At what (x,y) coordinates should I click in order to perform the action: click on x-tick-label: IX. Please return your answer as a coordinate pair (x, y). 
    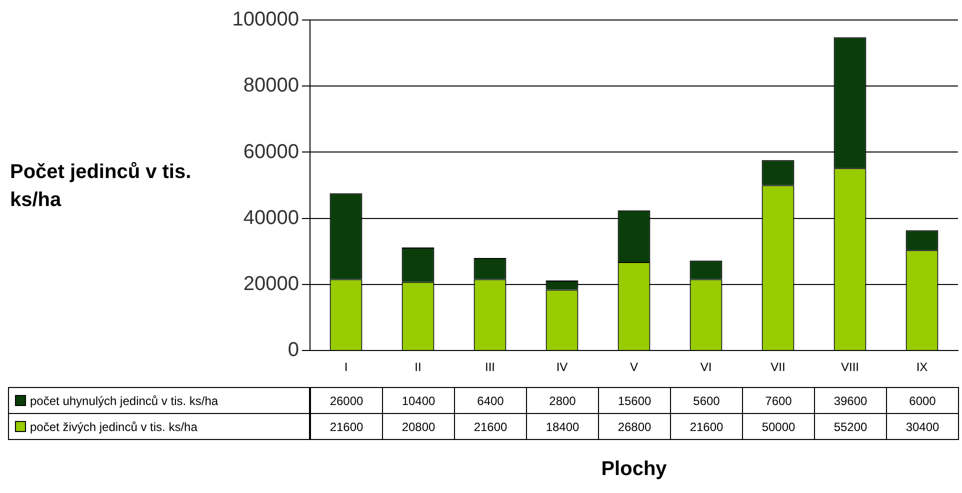
    Looking at the image, I should click on (922, 367).